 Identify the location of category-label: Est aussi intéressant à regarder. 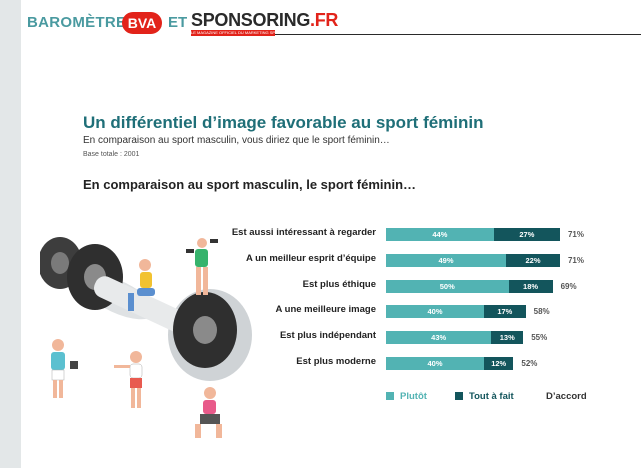
(303, 232).